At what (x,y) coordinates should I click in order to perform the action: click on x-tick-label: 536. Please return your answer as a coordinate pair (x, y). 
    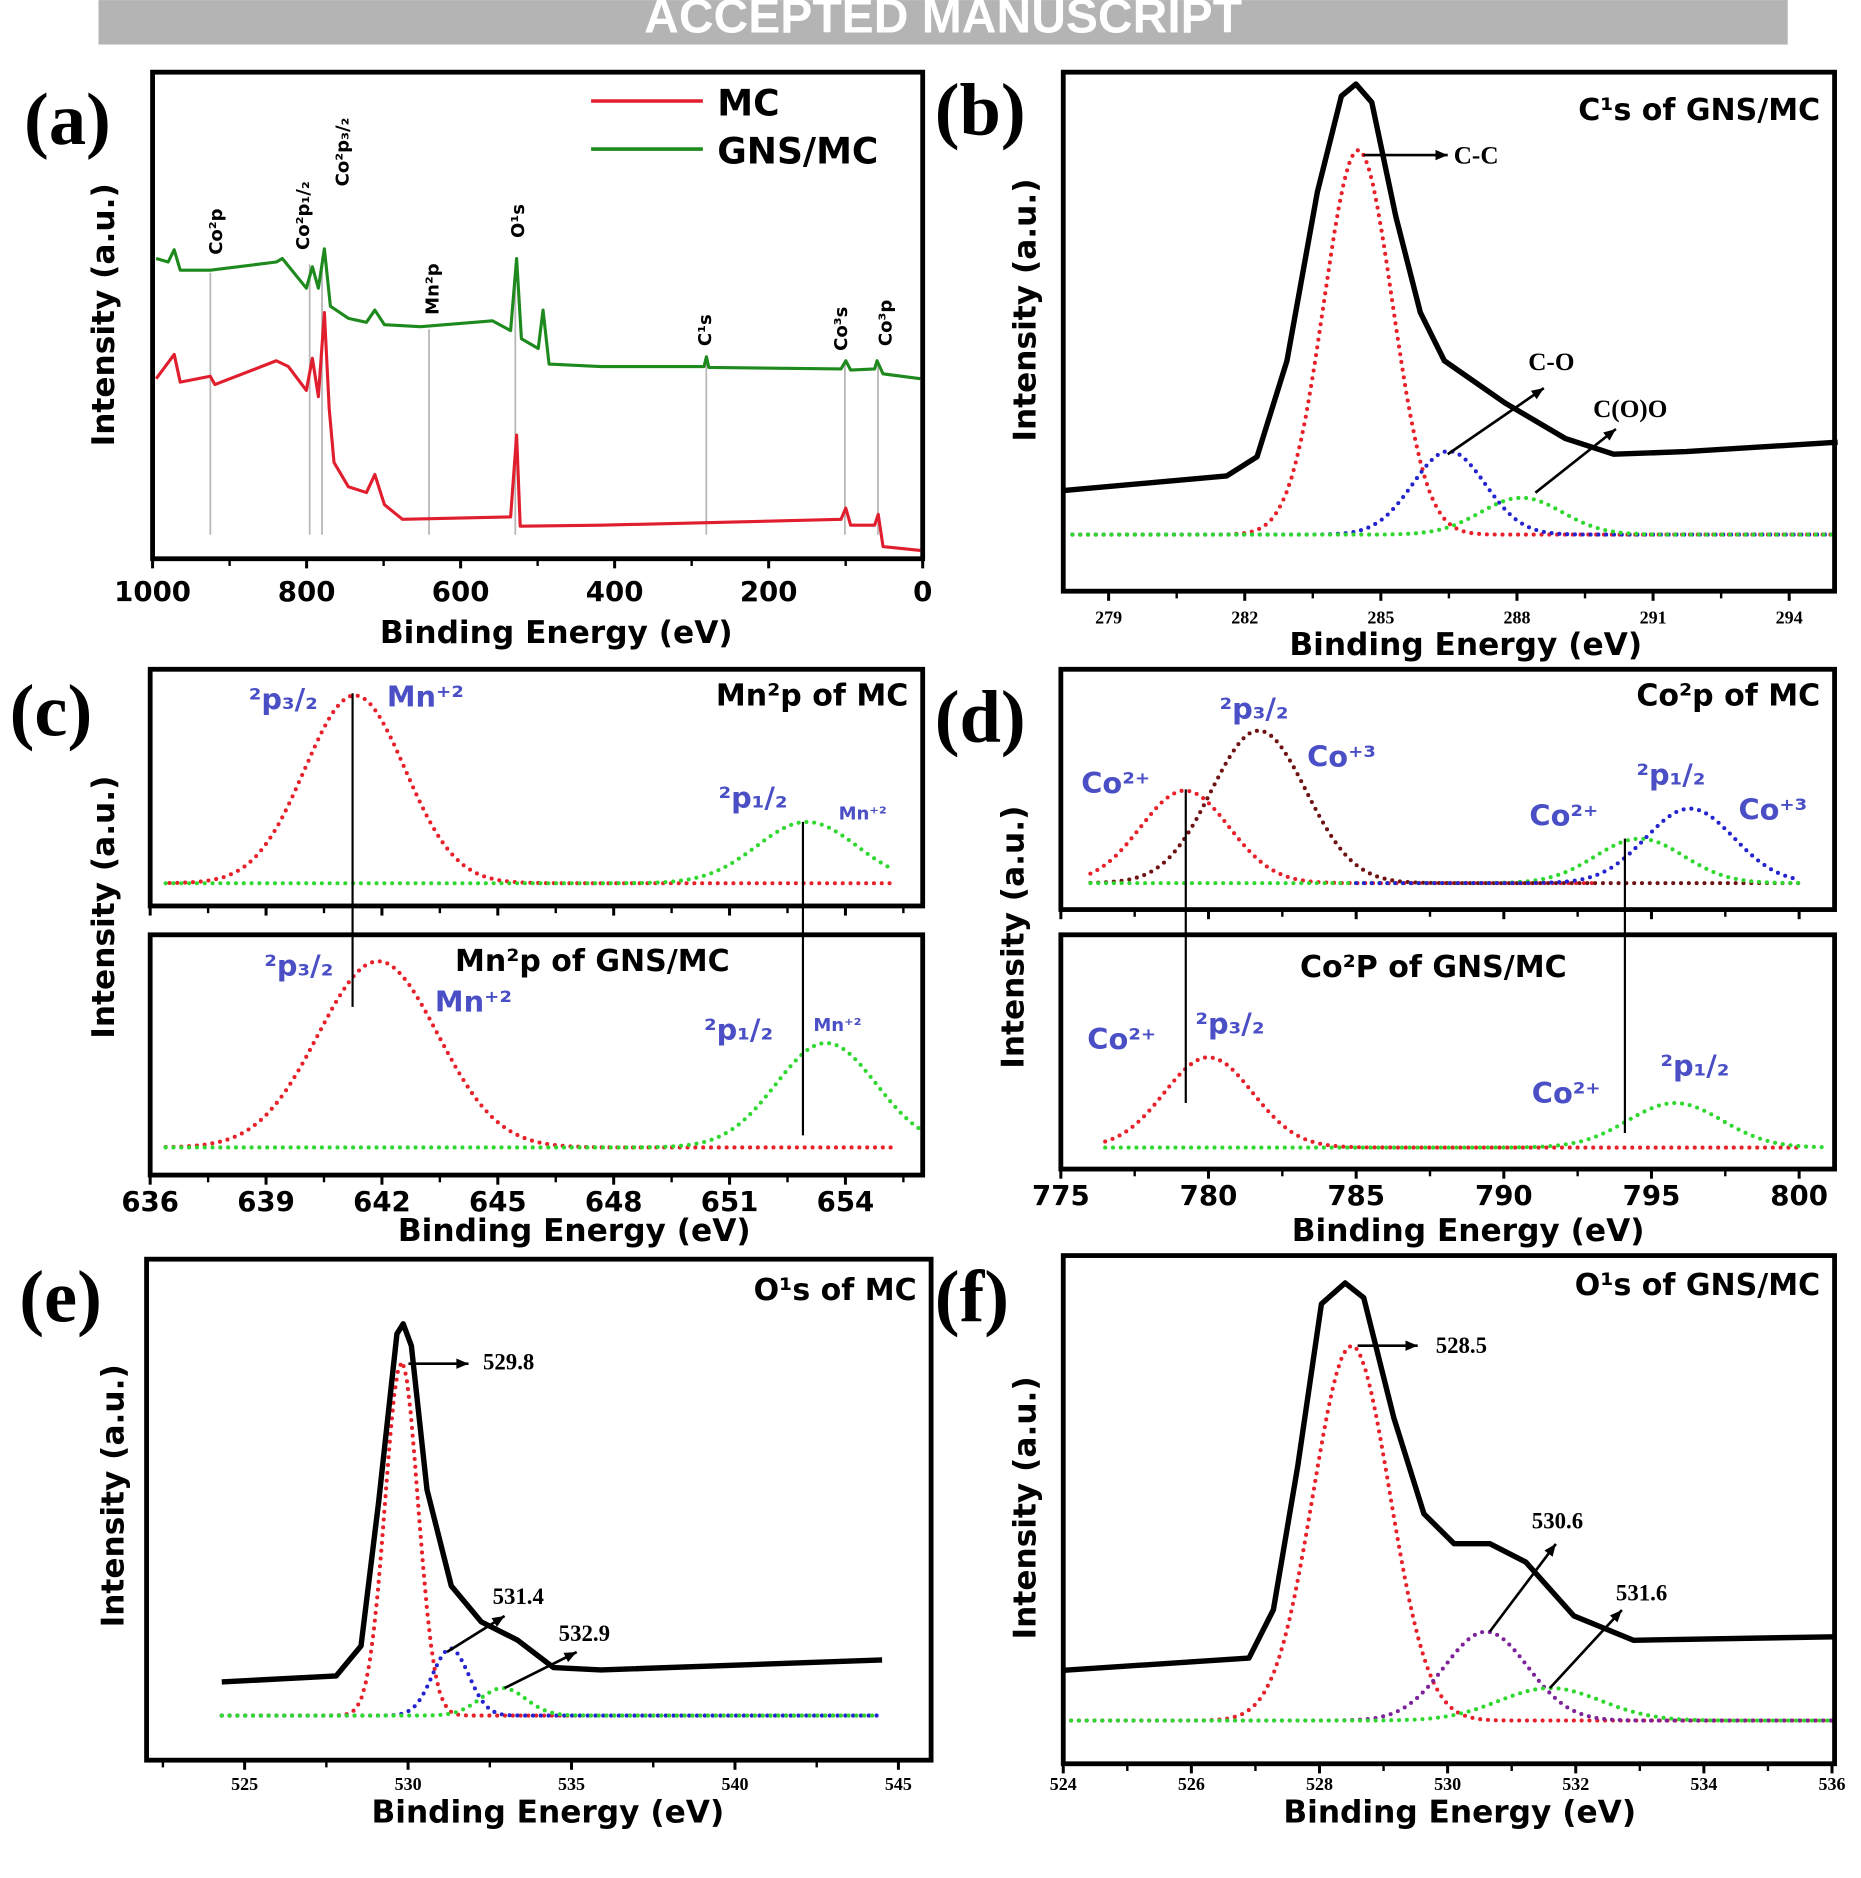
    Looking at the image, I should click on (1831, 1784).